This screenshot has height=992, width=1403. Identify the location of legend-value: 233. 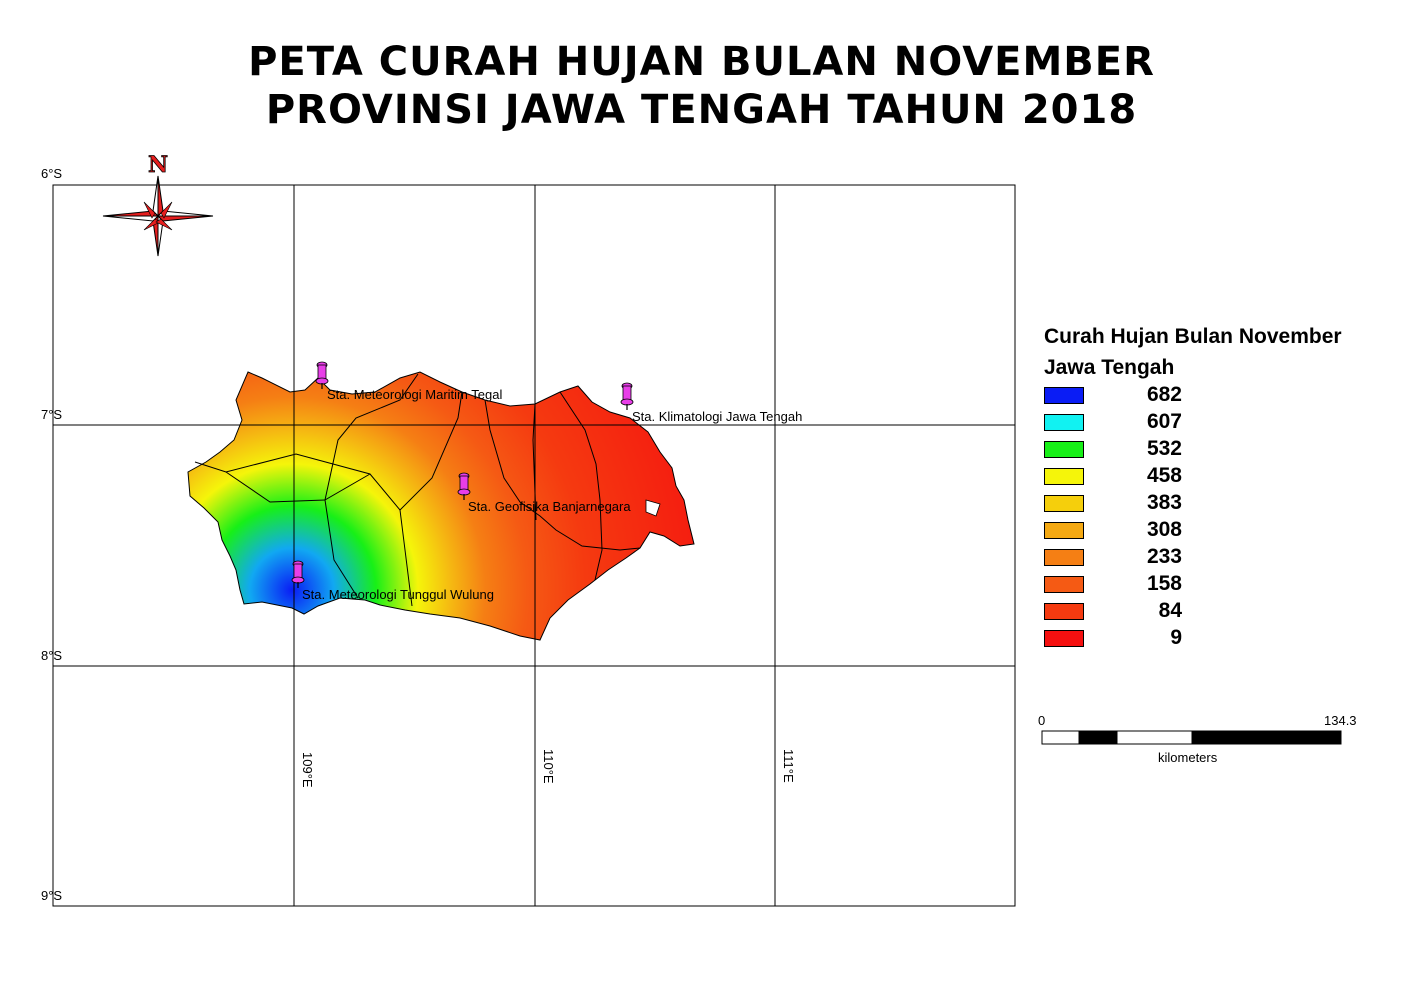
(1164, 556).